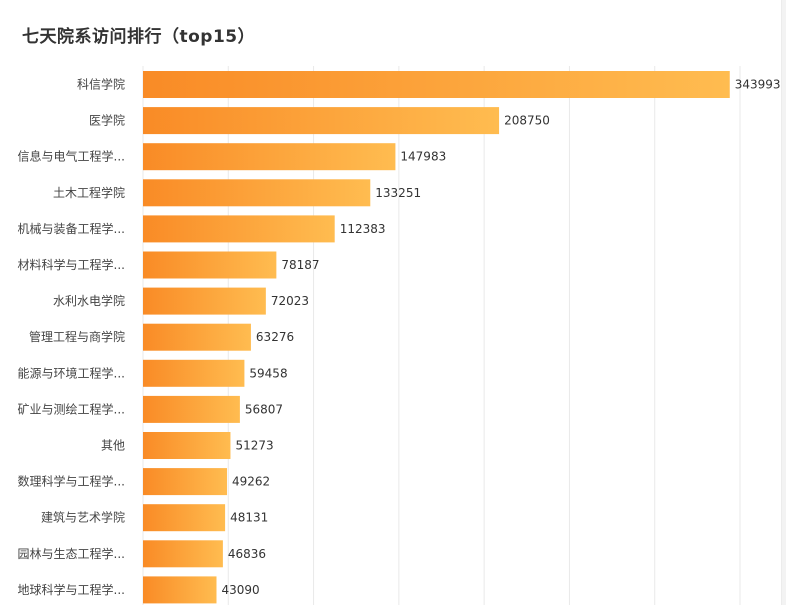 Image resolution: width=786 pixels, height=605 pixels. Describe the element at coordinates (251, 482) in the screenshot. I see `value-label: 49262` at that location.